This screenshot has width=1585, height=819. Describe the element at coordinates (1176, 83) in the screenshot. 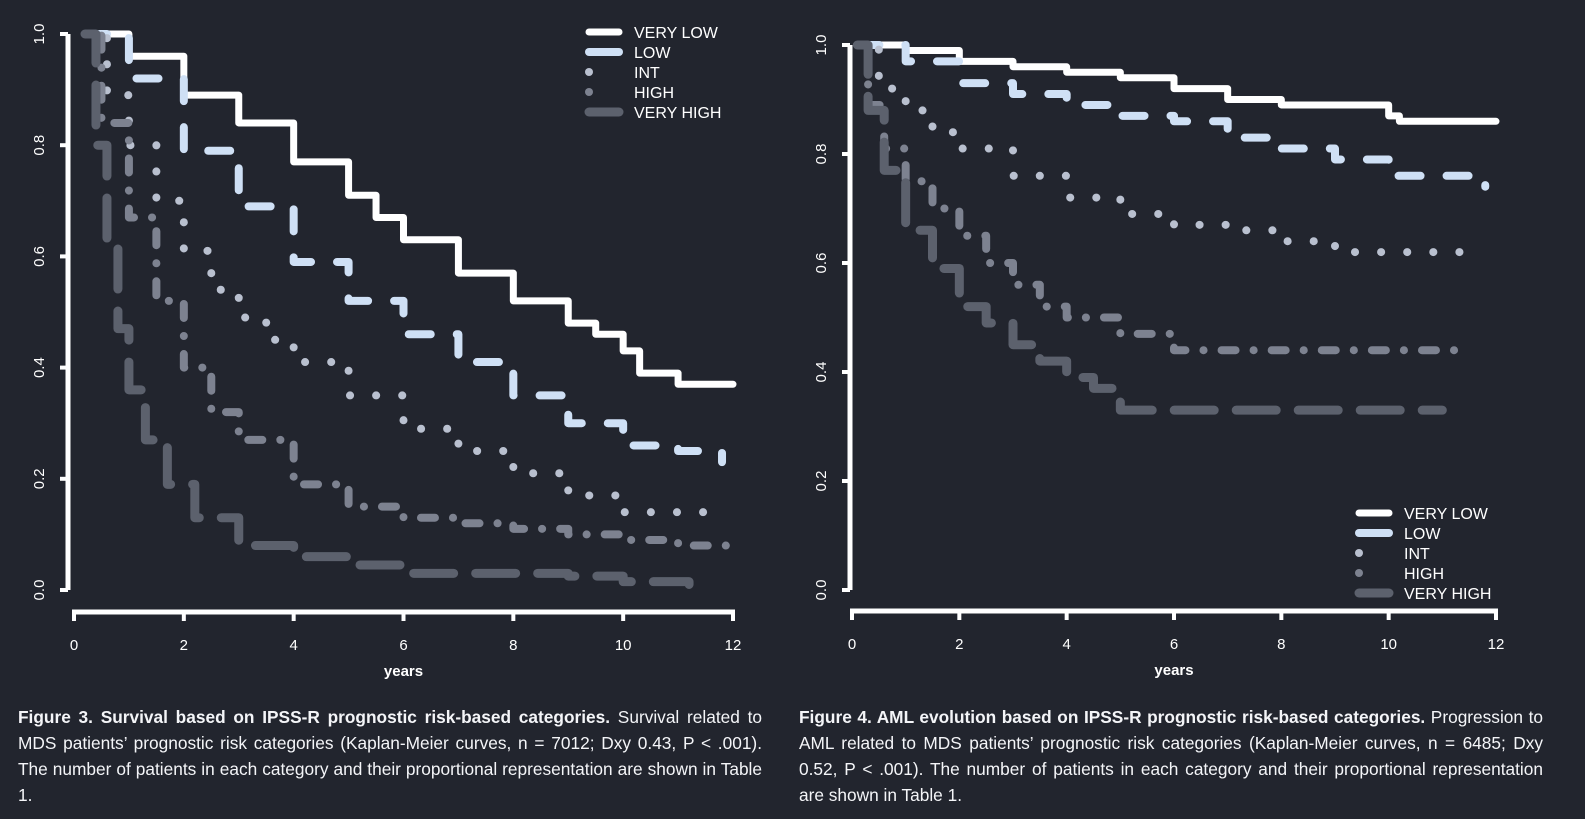

I see `series-line-very-low` at that location.